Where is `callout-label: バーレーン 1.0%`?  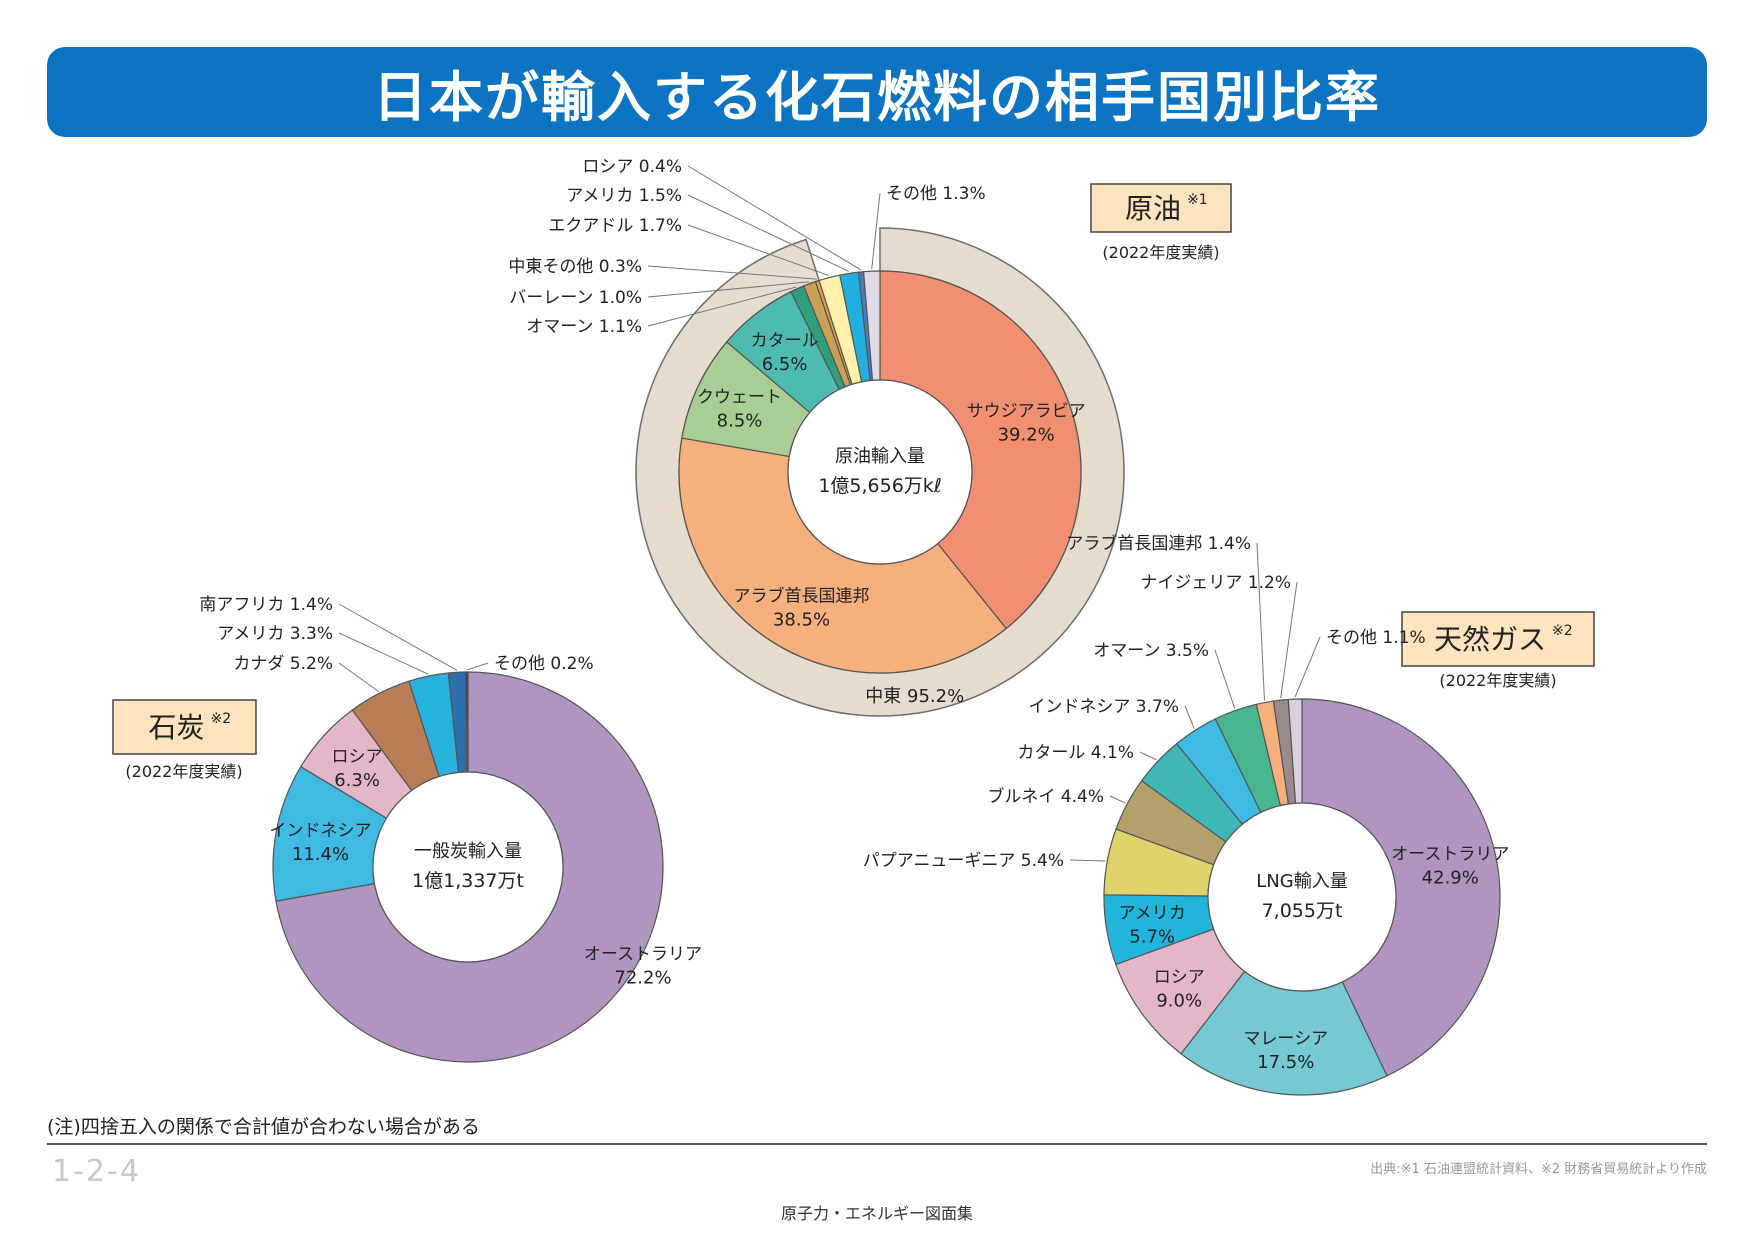
callout-label: バーレーン 1.0% is located at coordinates (575, 298).